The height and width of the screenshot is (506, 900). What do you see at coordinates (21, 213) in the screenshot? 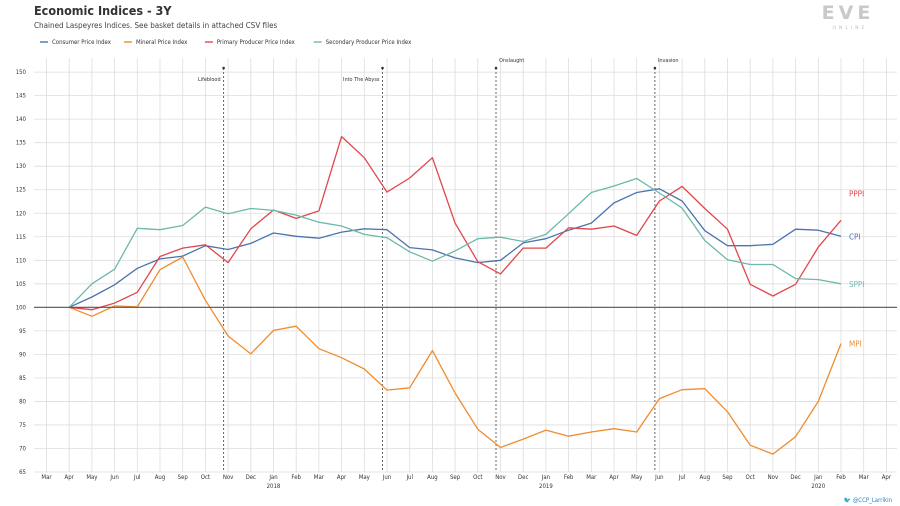
I see `y-tick-label: 120` at bounding box center [21, 213].